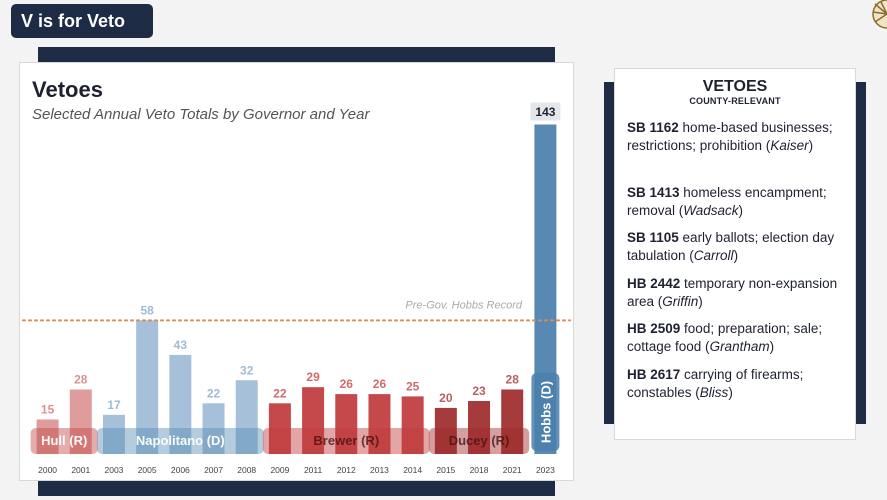  Describe the element at coordinates (296, 488) in the screenshot. I see `navy-frame-bottom` at that location.